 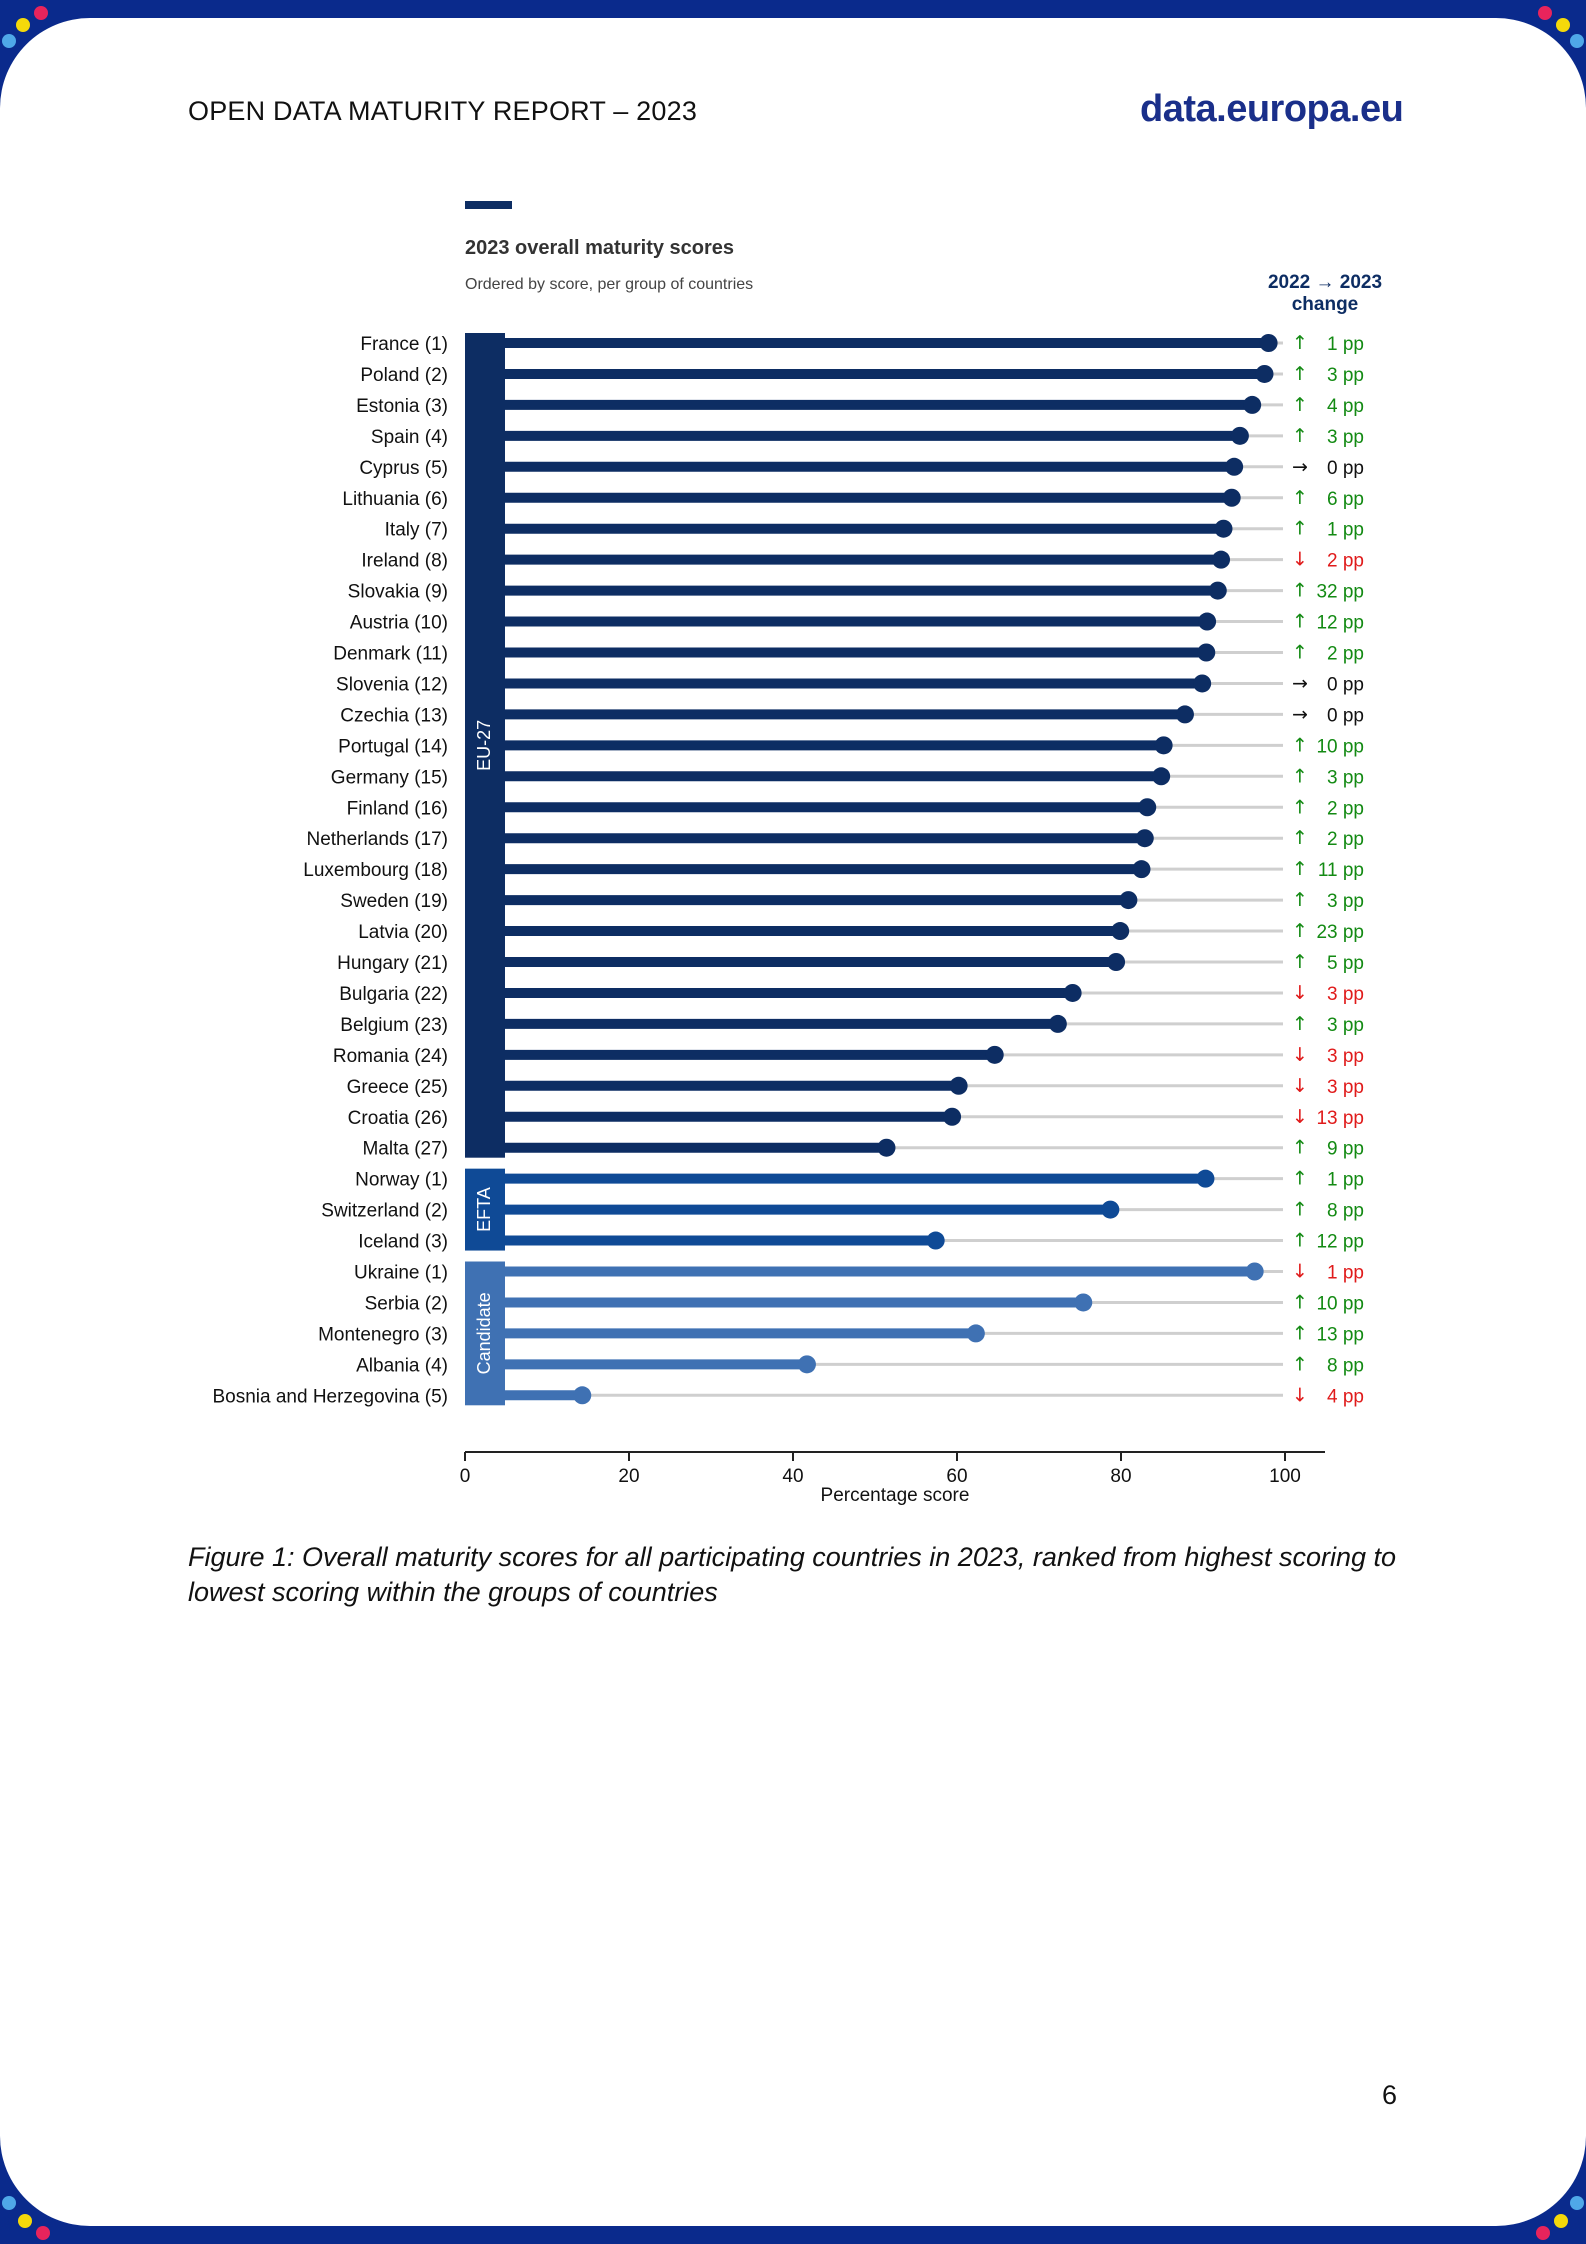 What do you see at coordinates (377, 839) in the screenshot?
I see `country-label: Netherlands (17)` at bounding box center [377, 839].